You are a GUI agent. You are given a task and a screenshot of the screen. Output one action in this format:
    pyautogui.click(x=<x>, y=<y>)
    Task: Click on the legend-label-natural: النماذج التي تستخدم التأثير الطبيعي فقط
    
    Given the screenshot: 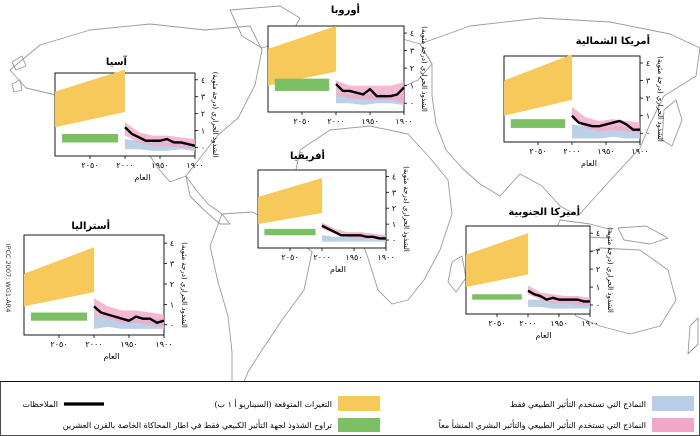 What is the action you would take?
    pyautogui.click(x=578, y=403)
    